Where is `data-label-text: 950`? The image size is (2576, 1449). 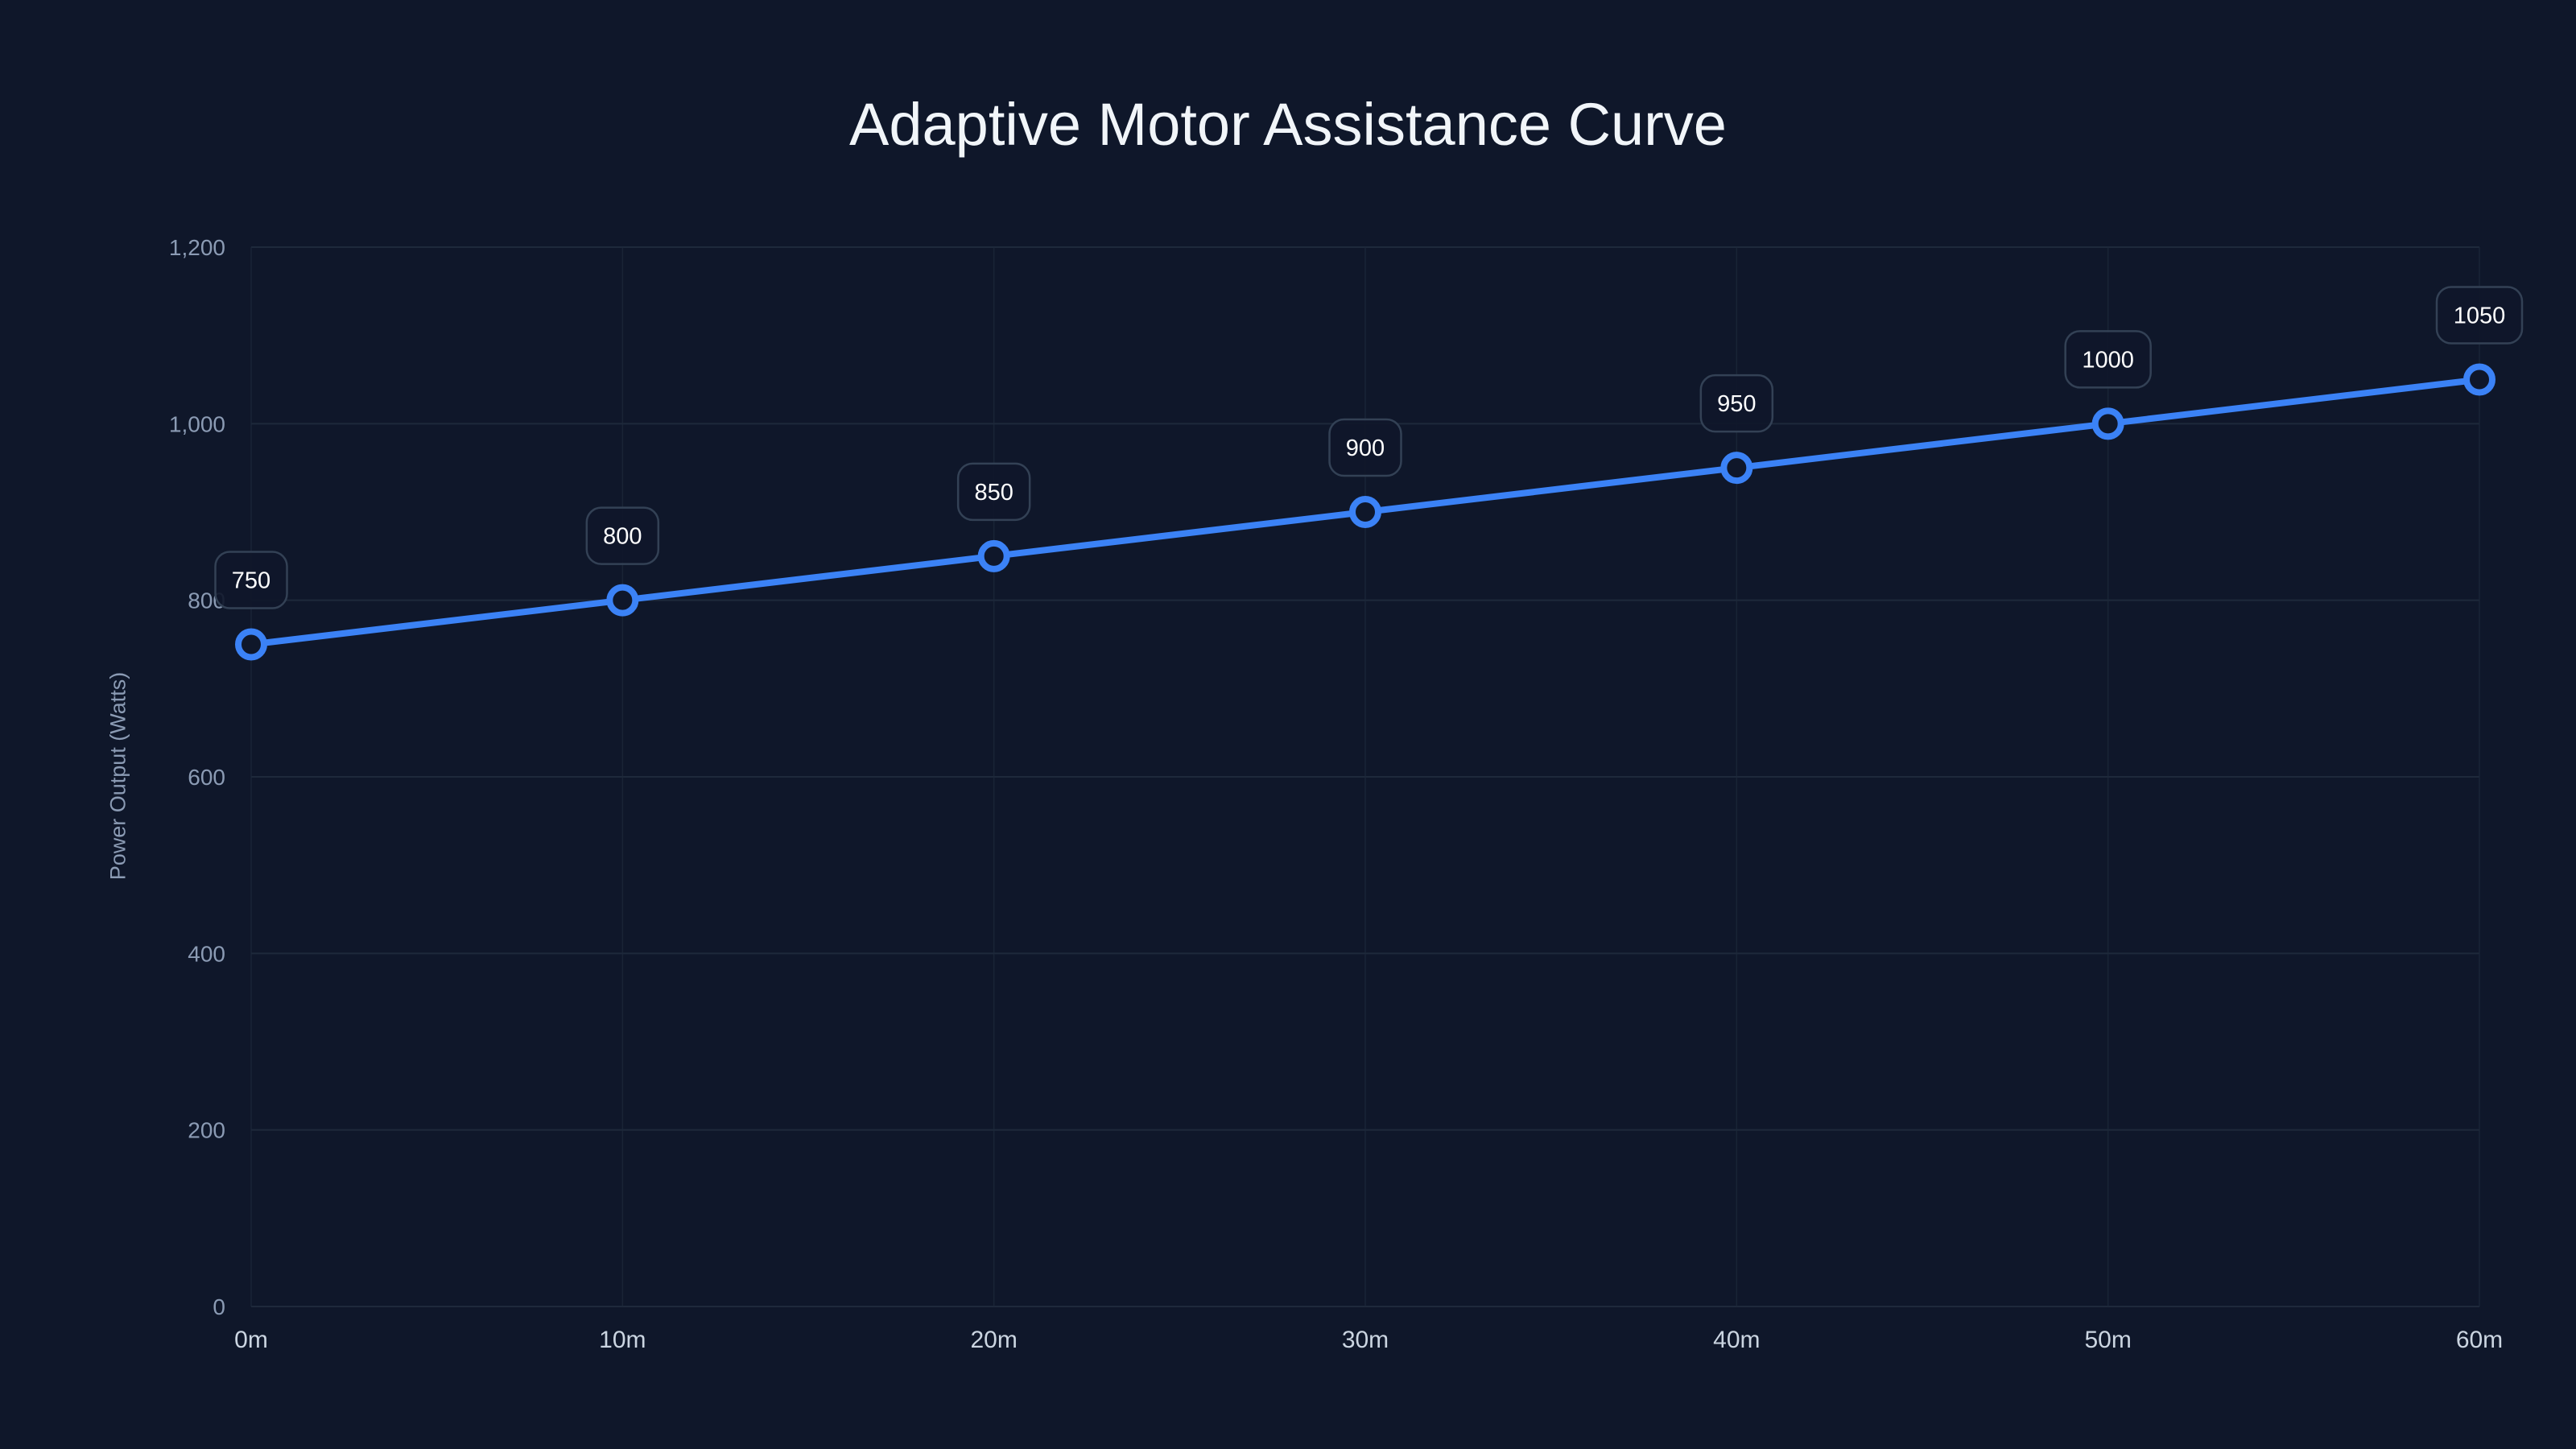
data-label-text: 950 is located at coordinates (1736, 404).